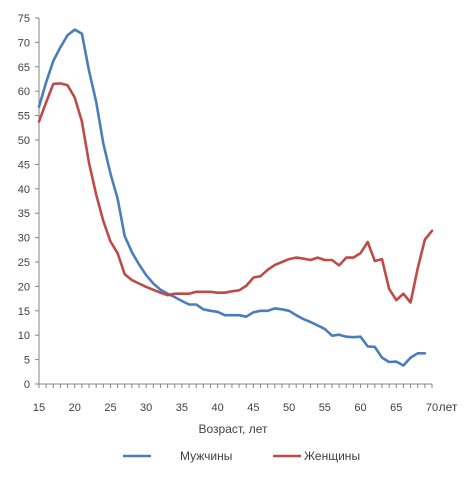 The width and height of the screenshot is (466, 477). I want to click on y-tick-label: 45, so click(24, 165).